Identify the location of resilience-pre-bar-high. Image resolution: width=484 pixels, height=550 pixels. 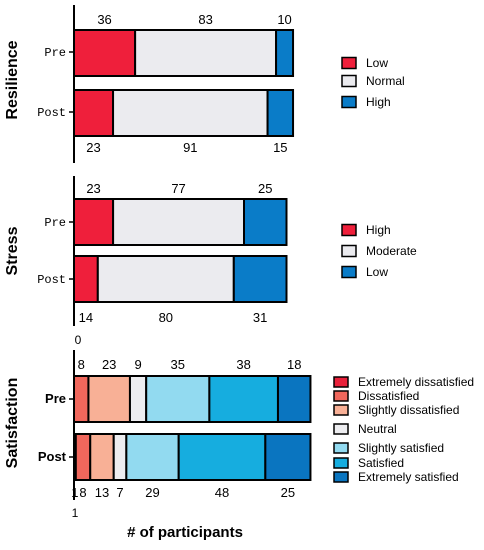
(285, 53).